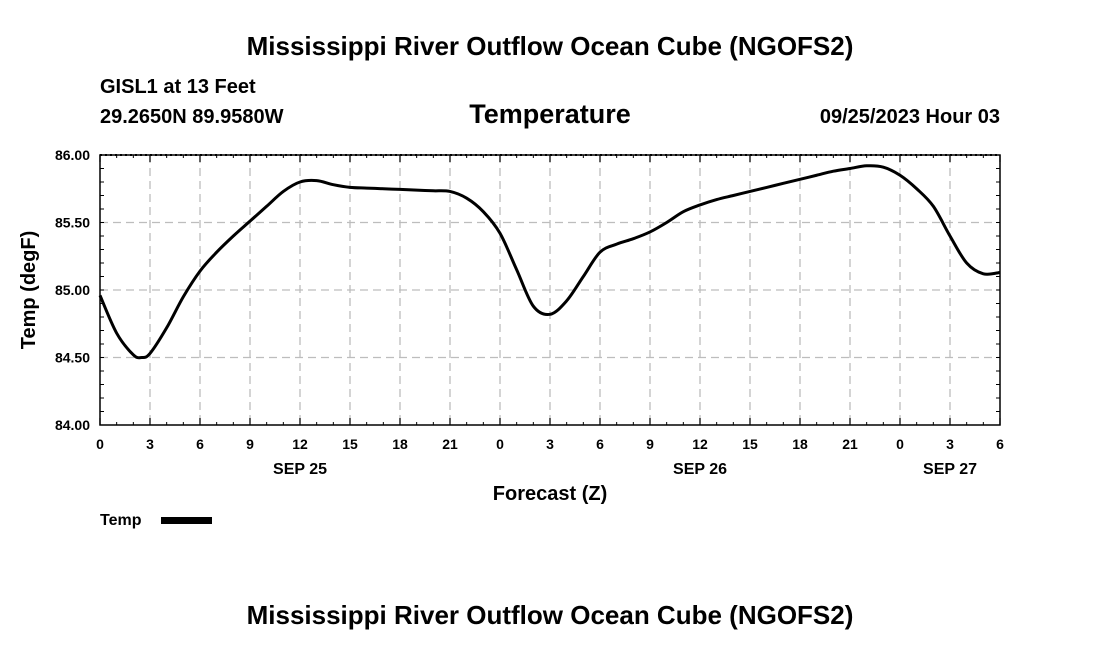 This screenshot has height=650, width=1100. I want to click on date-label: SEP 27, so click(950, 469).